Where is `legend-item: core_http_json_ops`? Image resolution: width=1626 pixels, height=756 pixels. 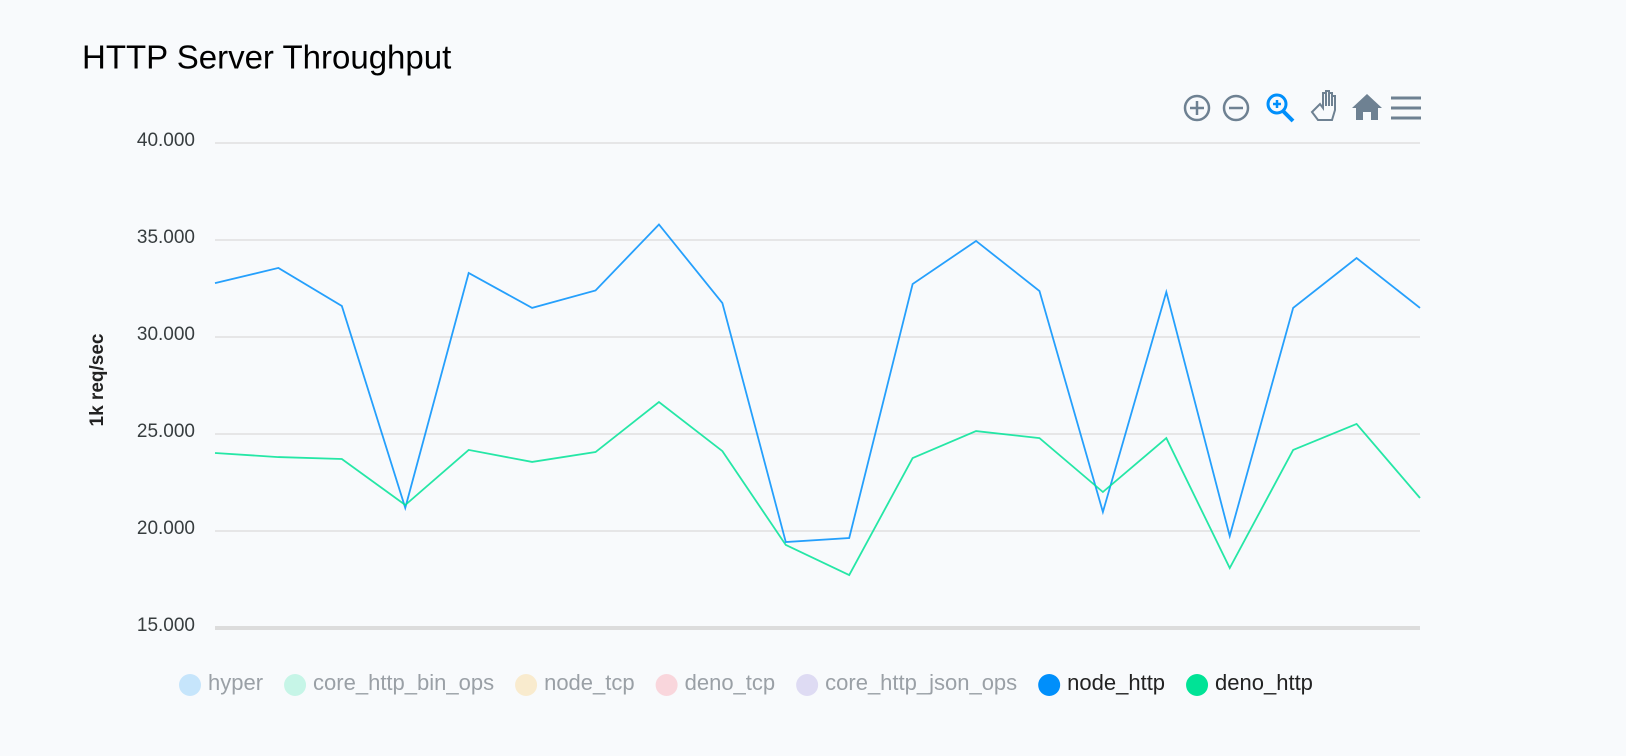 legend-item: core_http_json_ops is located at coordinates (906, 683).